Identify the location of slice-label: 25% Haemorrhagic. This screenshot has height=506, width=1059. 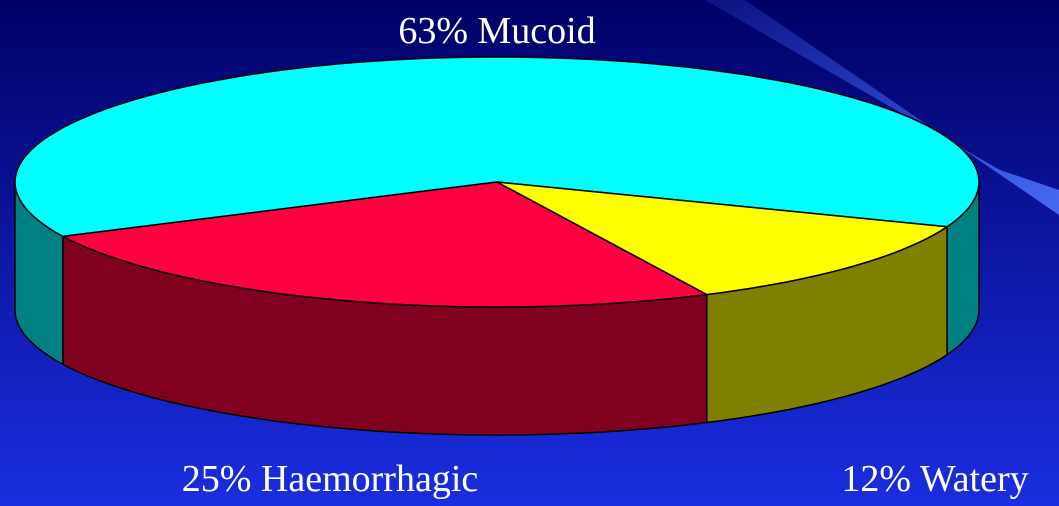
(330, 479).